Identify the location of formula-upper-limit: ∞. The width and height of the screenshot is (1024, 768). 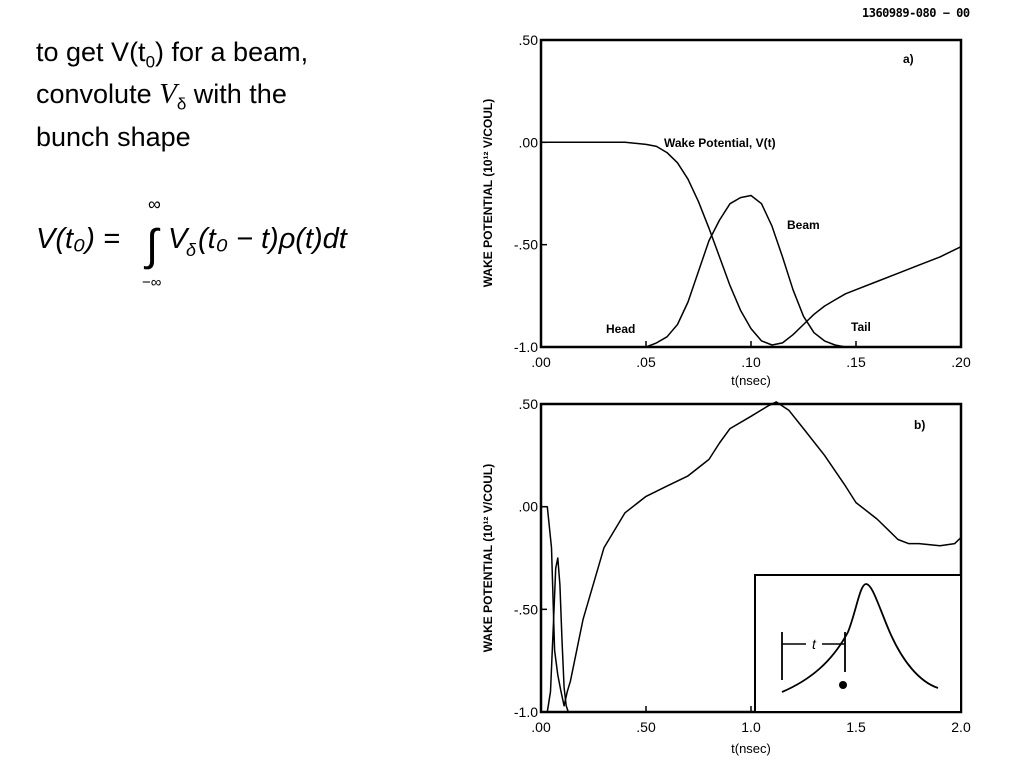
(154, 204).